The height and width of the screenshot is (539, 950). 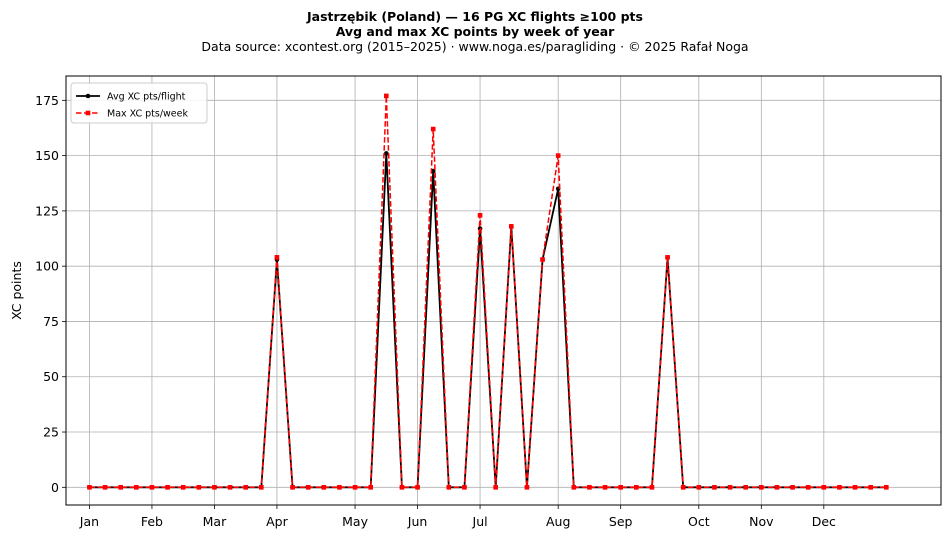 I want to click on x-tick-label: Mar, so click(x=215, y=521).